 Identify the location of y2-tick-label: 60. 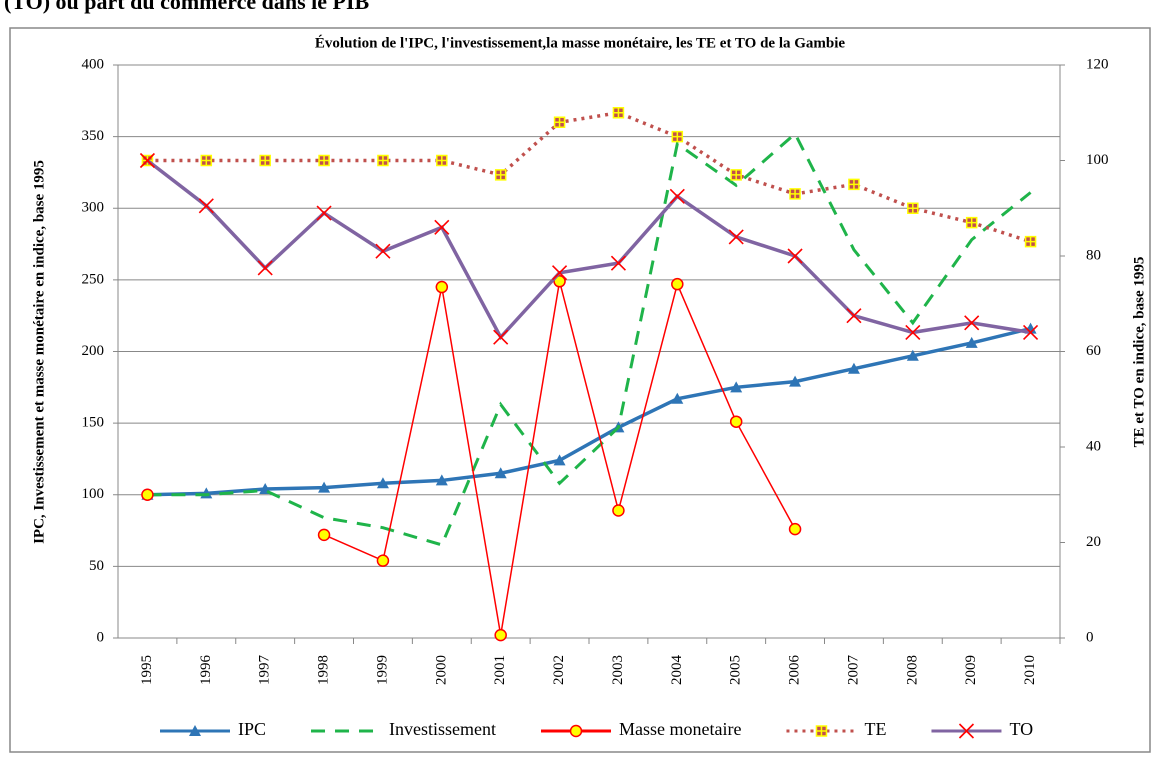
(1093, 351).